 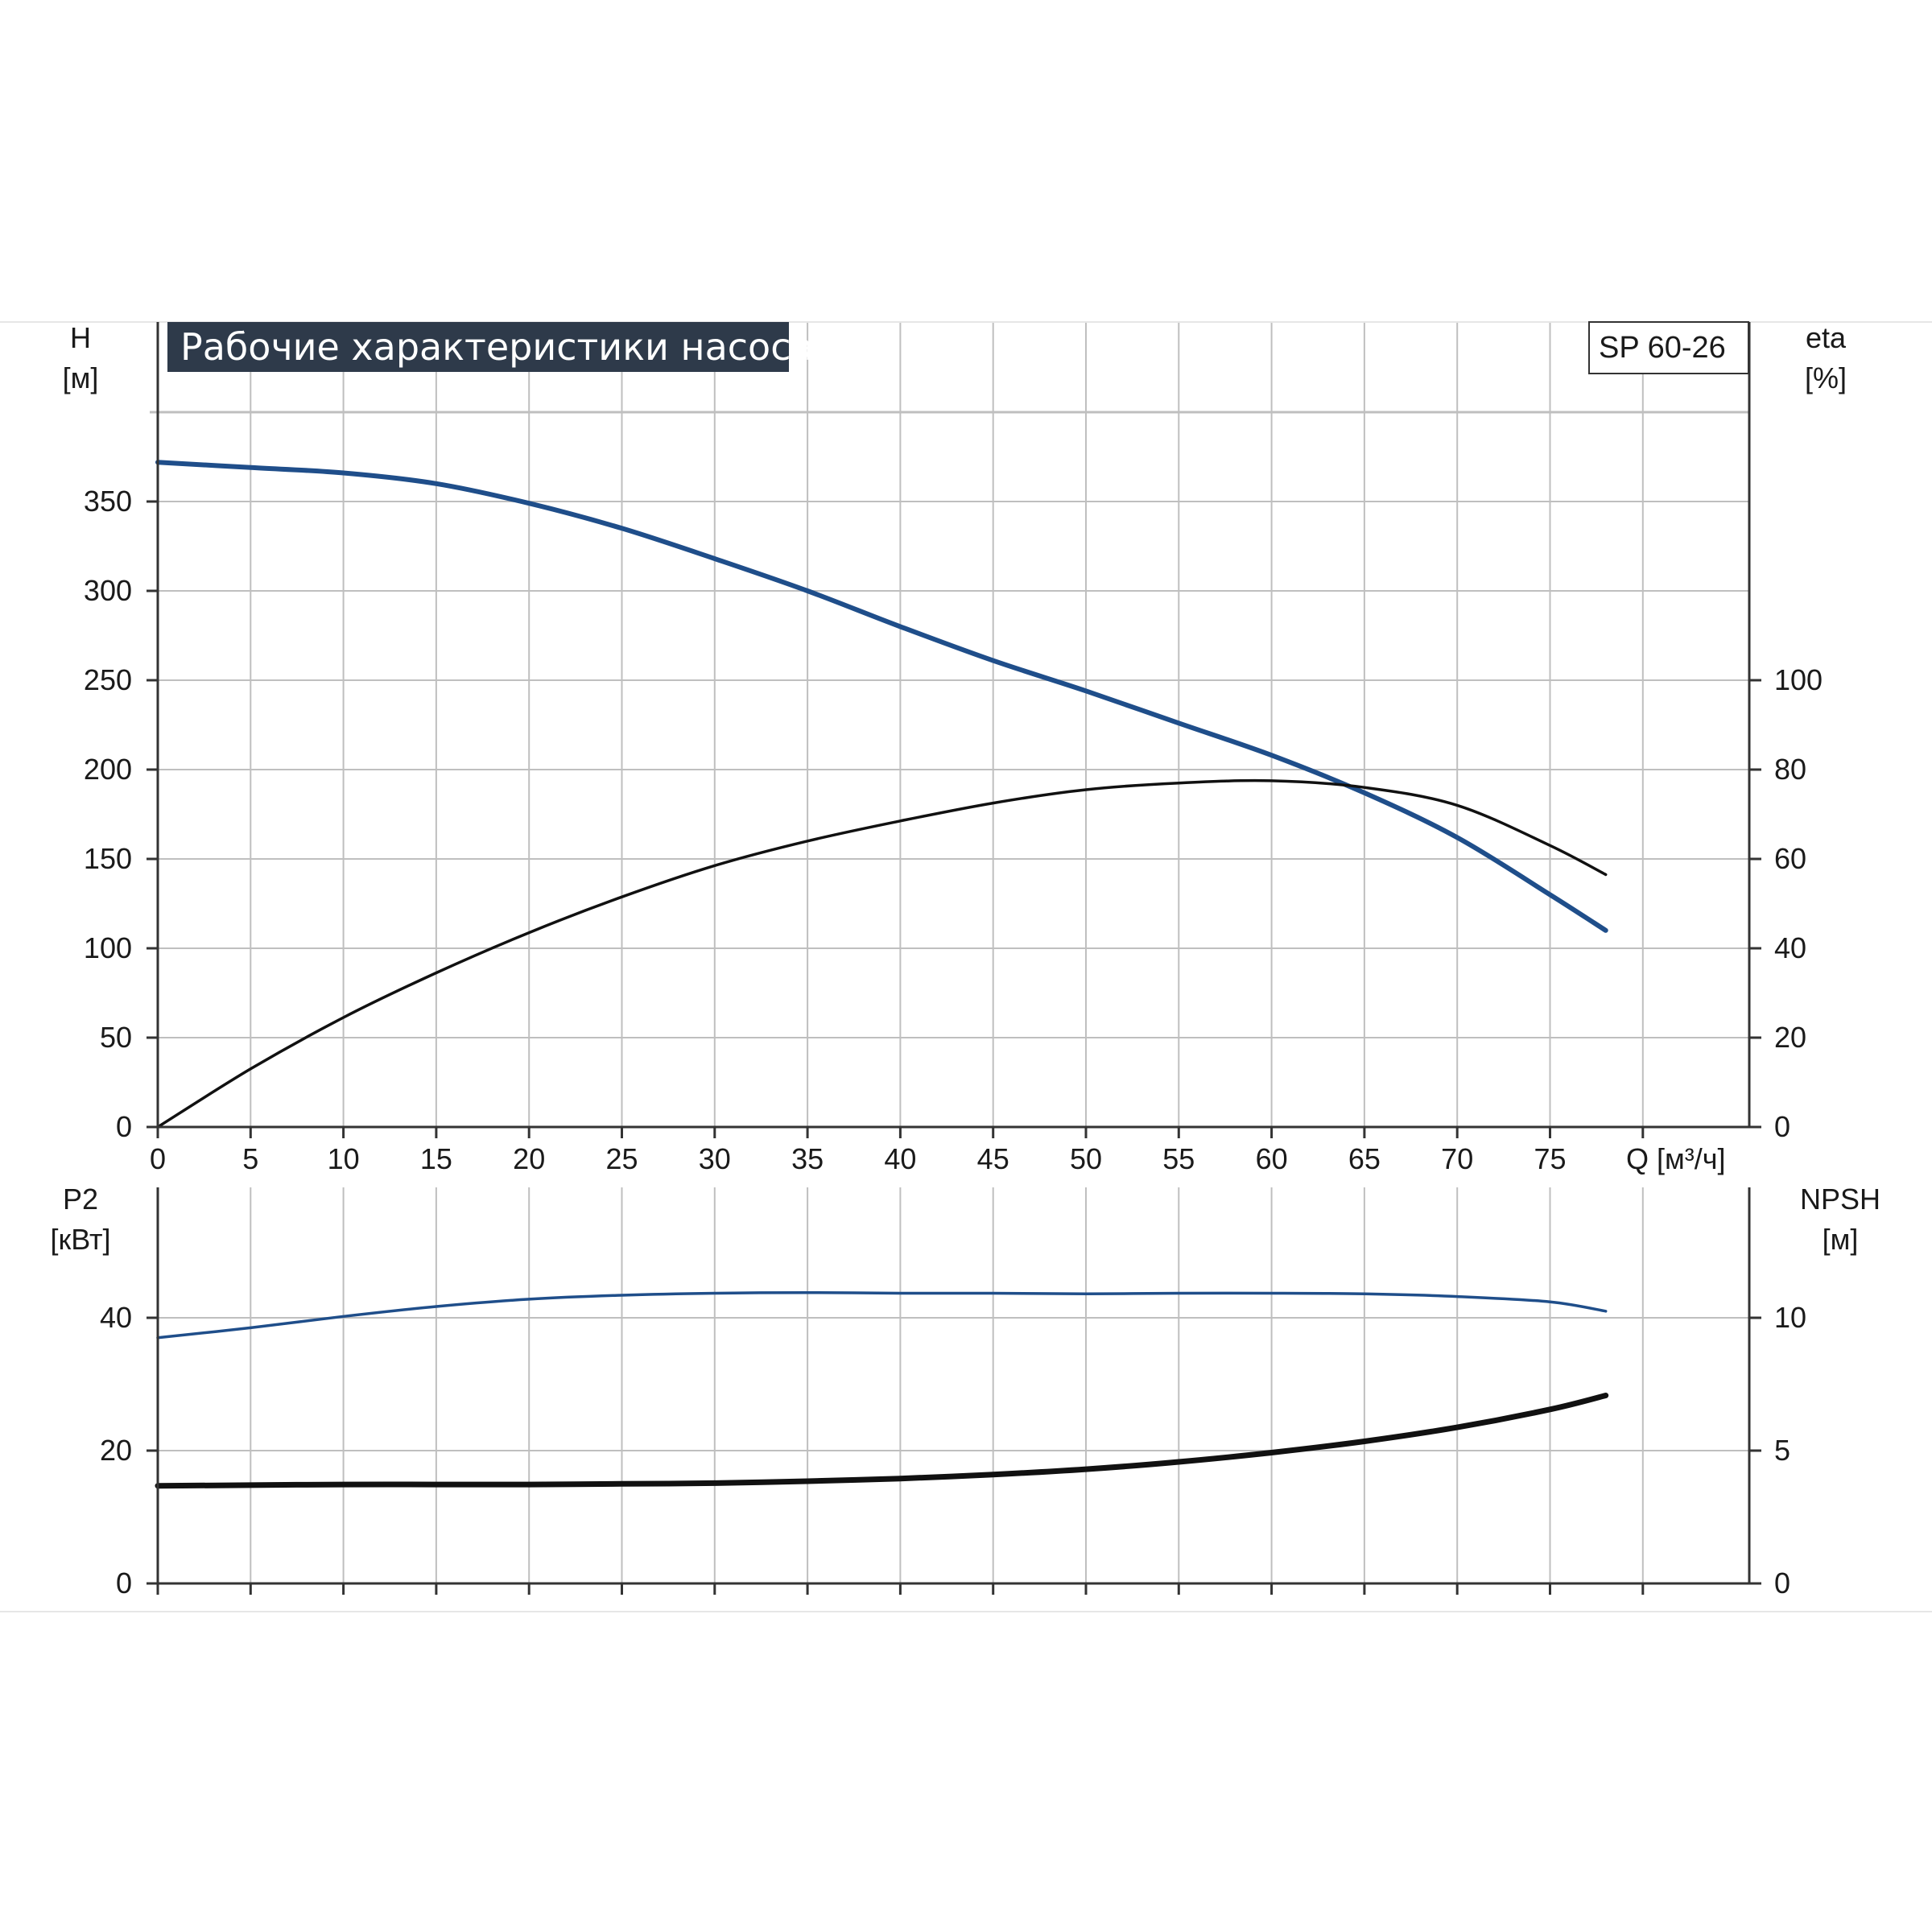 I want to click on series-line-efficiency, so click(x=882, y=953).